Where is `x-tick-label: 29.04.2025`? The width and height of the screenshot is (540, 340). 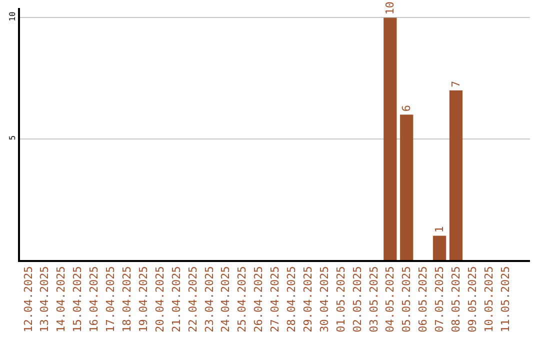 x-tick-label: 29.04.2025 is located at coordinates (307, 299).